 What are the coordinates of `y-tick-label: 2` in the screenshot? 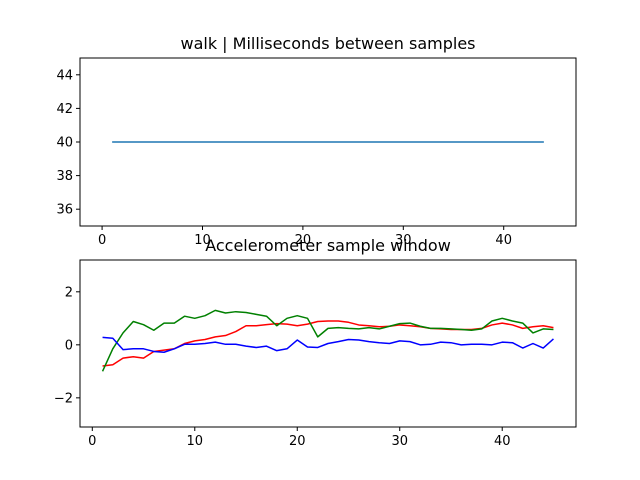 It's located at (69, 292).